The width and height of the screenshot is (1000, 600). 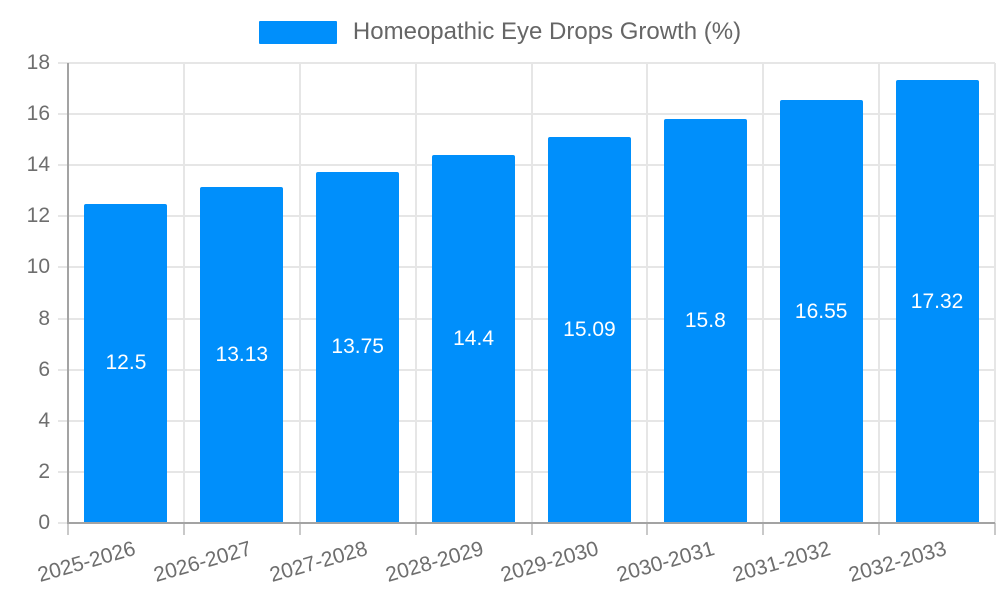 I want to click on bar-value-label: 15.8, so click(x=705, y=321).